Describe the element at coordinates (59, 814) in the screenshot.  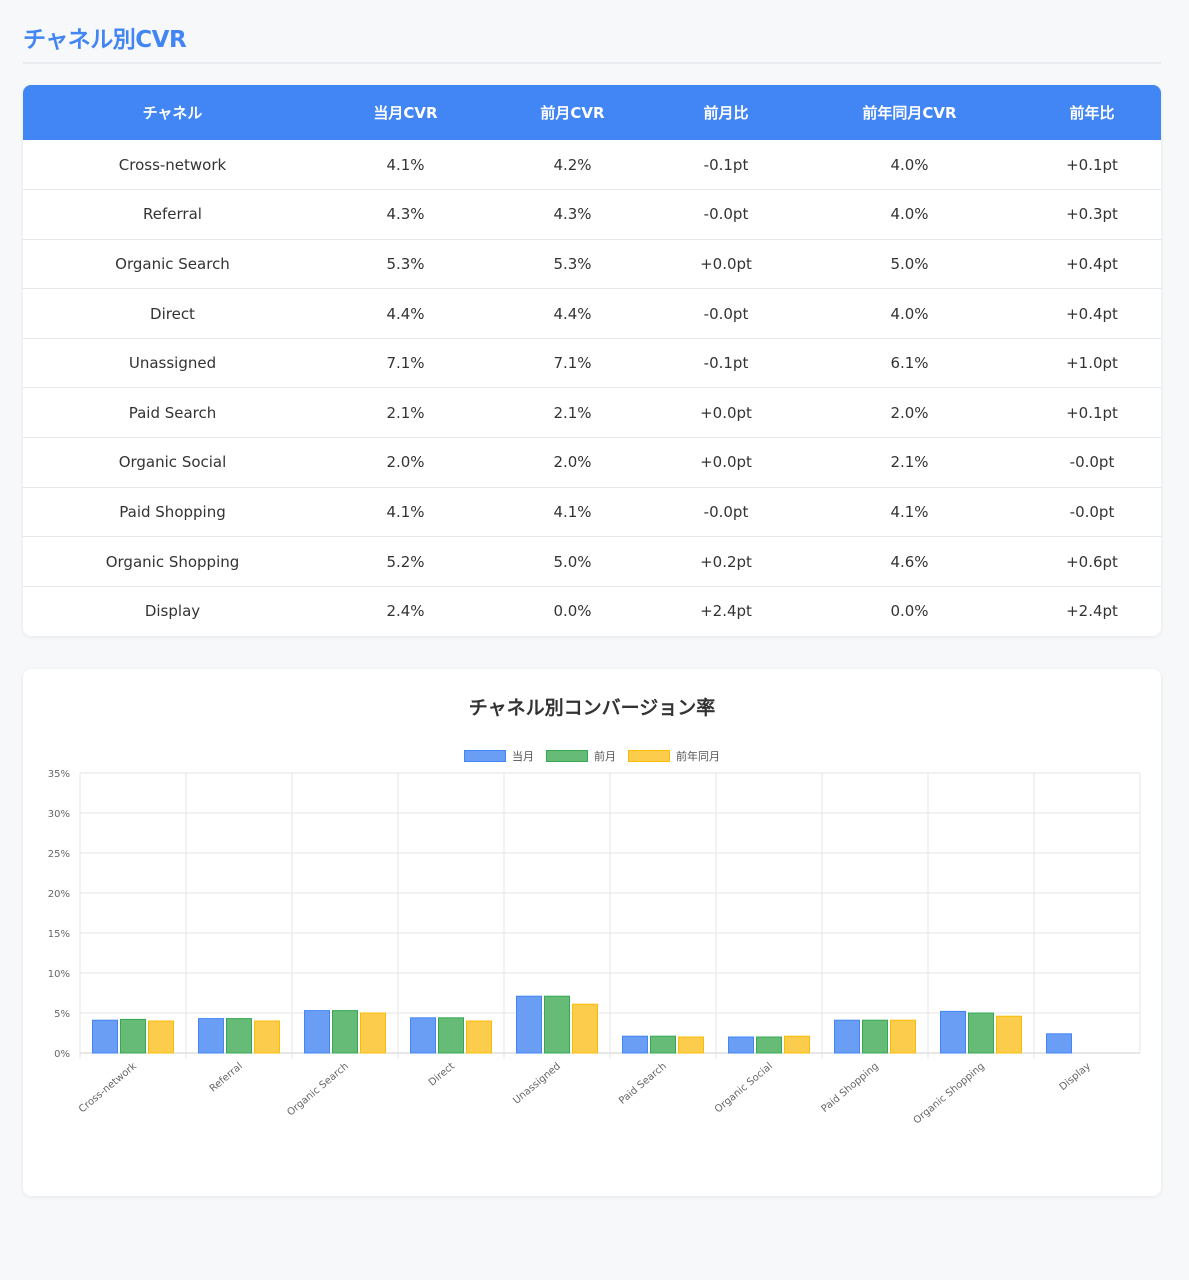
I see `y-tick-label: 30%` at that location.